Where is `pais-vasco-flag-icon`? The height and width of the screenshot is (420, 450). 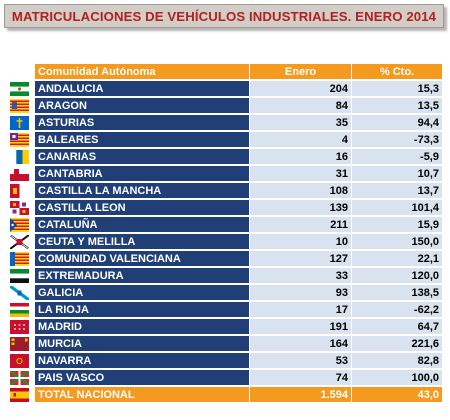 pais-vasco-flag-icon is located at coordinates (19, 378).